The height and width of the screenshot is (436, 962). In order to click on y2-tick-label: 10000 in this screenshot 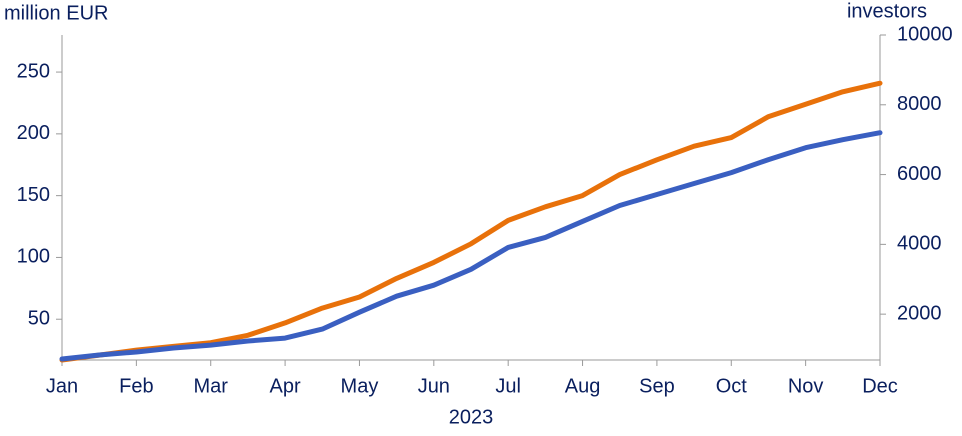, I will do `click(925, 34)`.